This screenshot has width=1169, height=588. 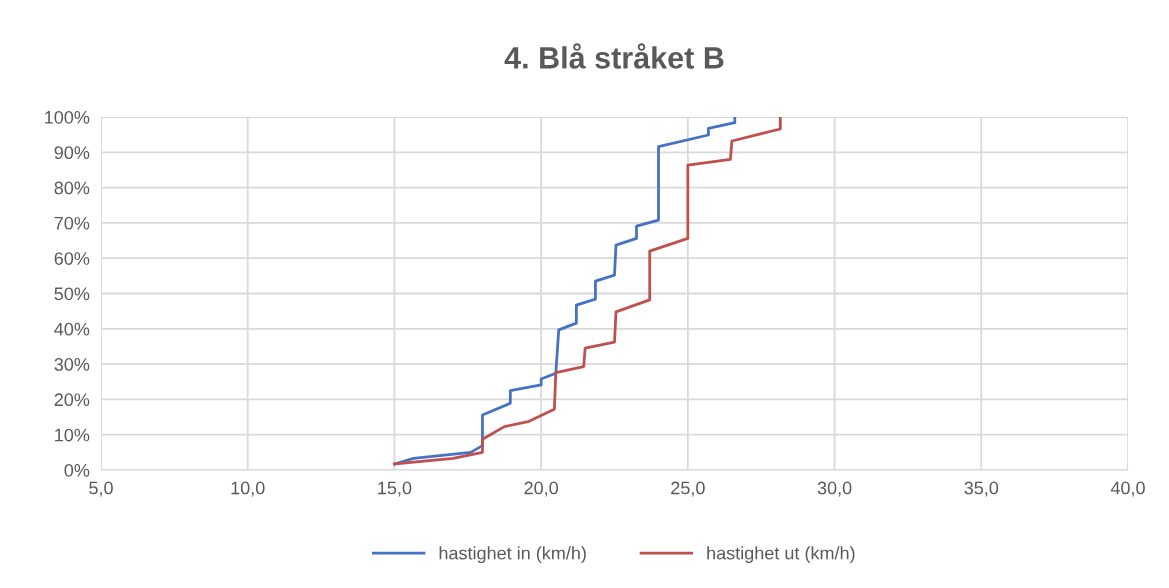 What do you see at coordinates (72, 223) in the screenshot?
I see `y-tick-label: 70%` at bounding box center [72, 223].